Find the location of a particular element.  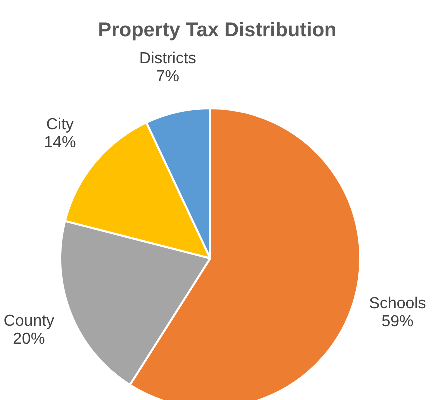

data-label: 7% is located at coordinates (168, 77).